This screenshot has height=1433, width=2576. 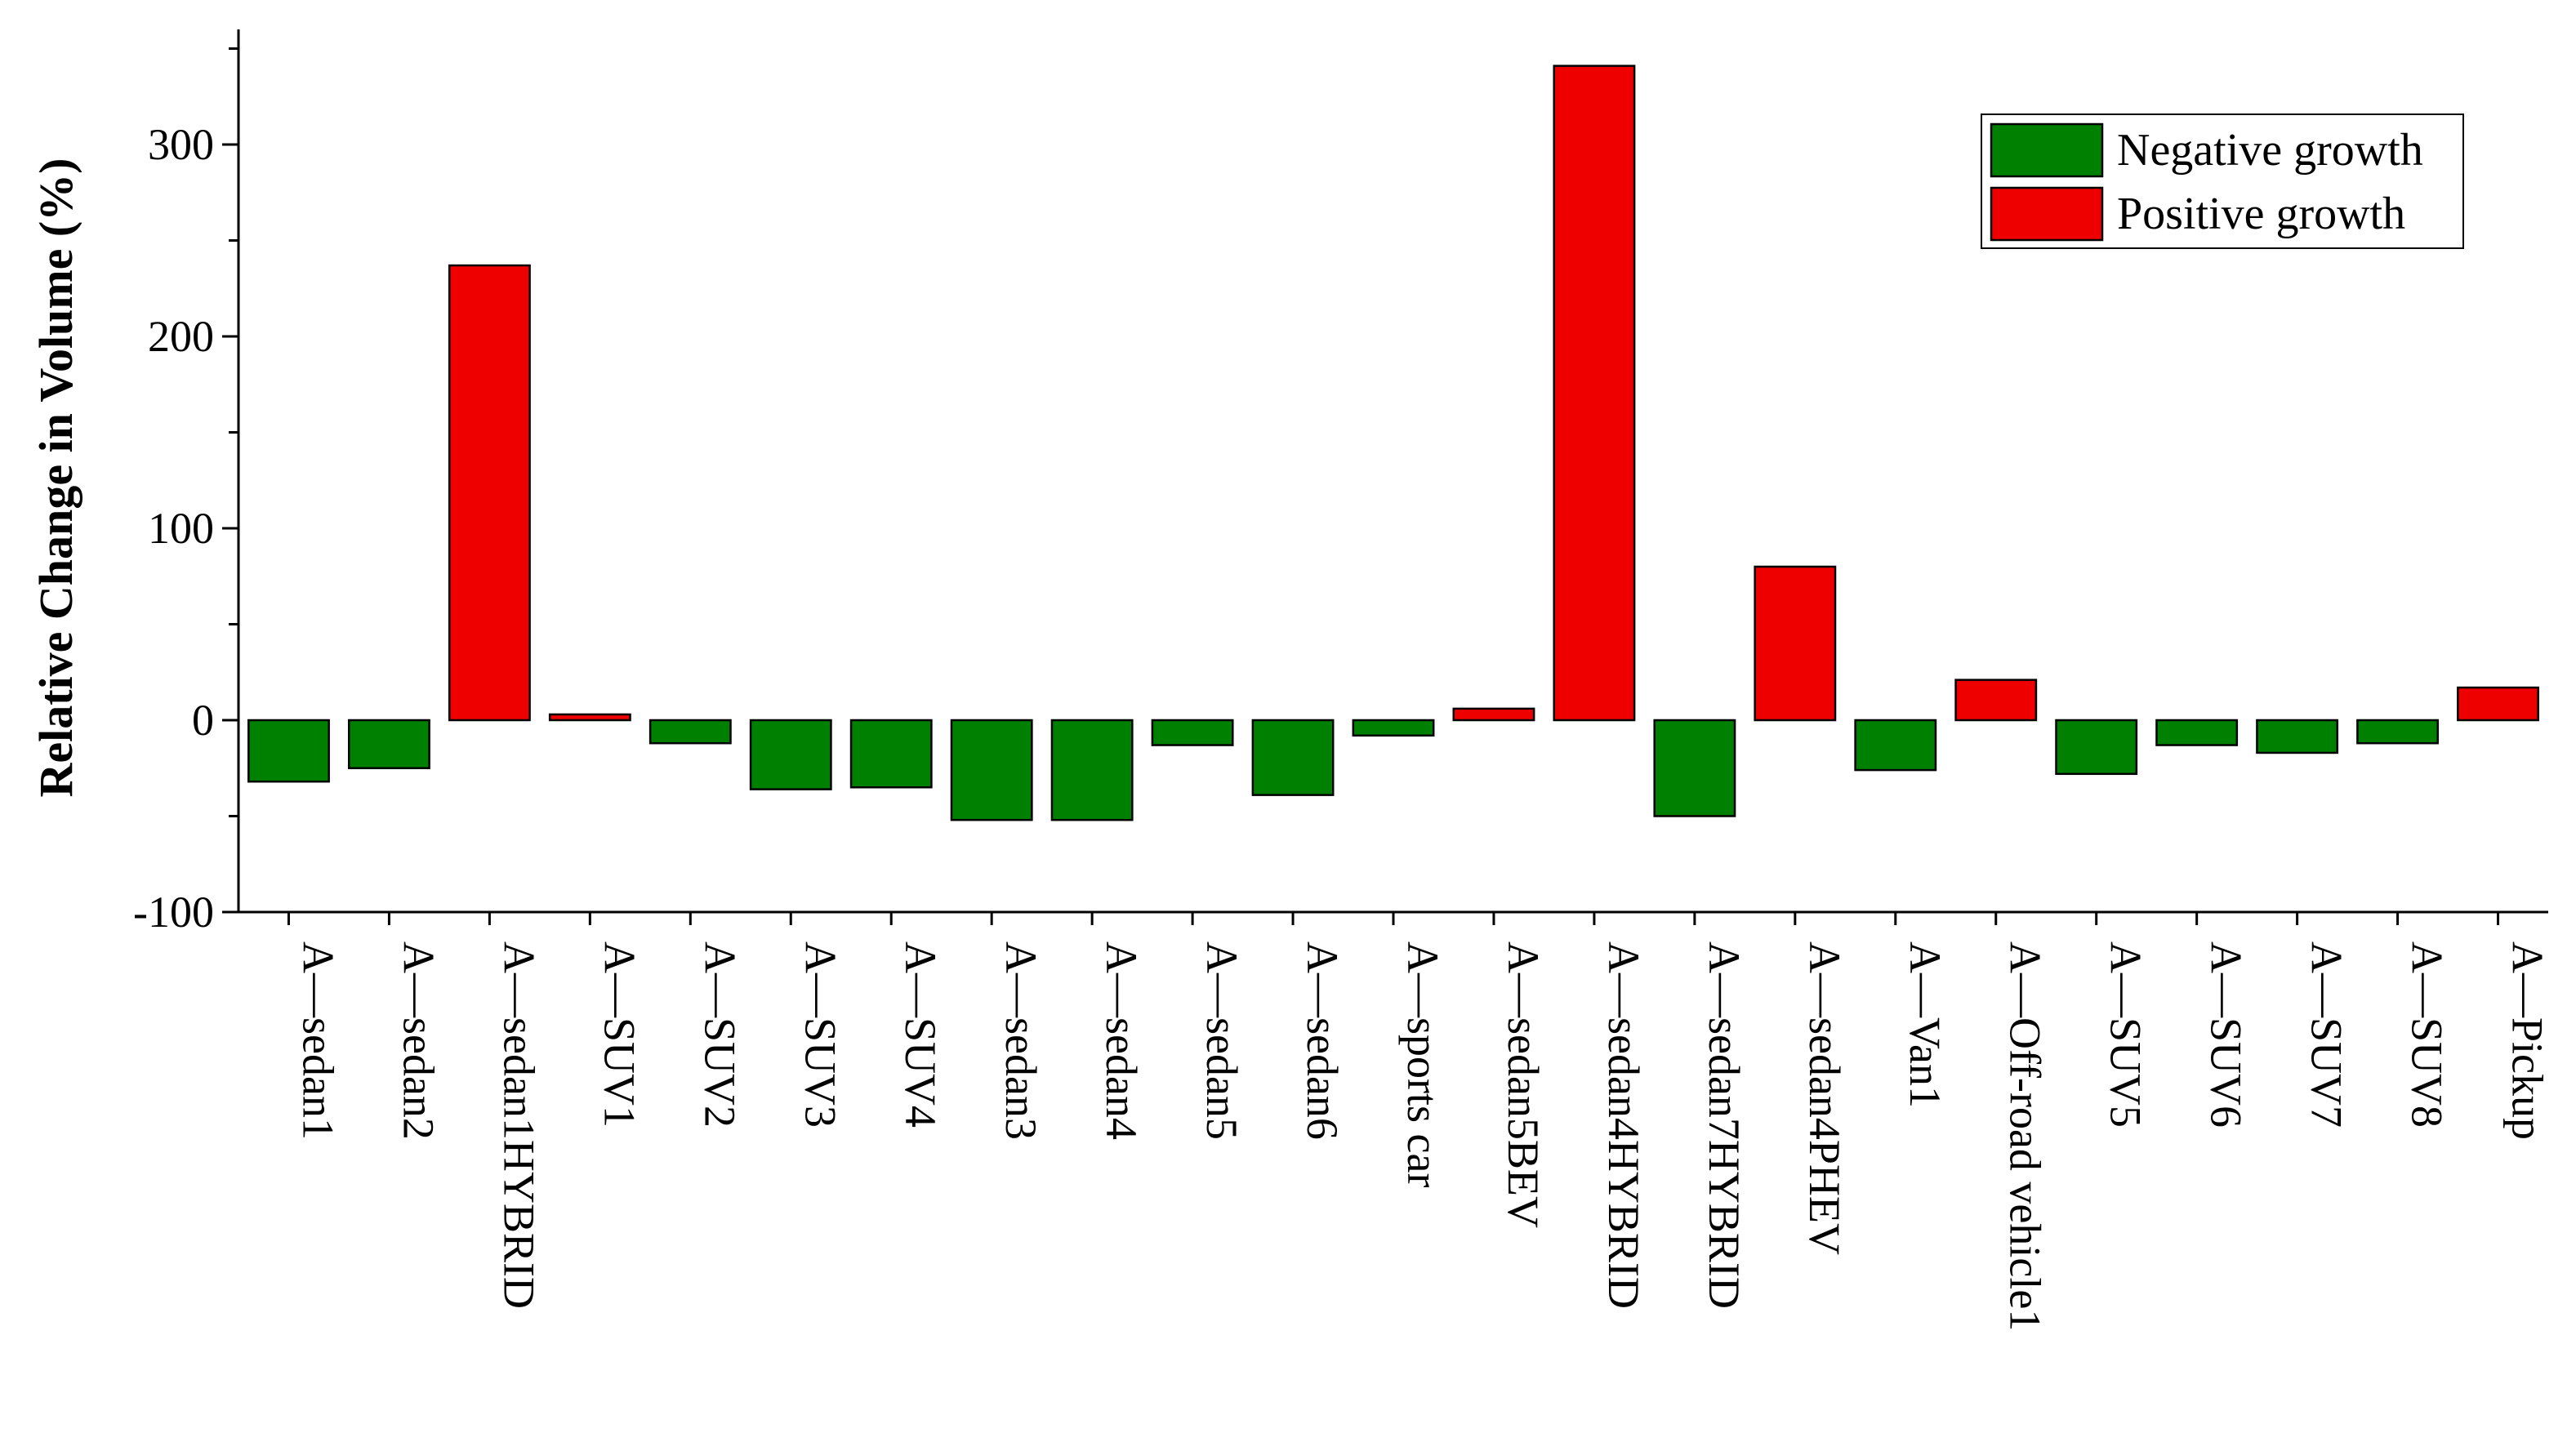 I want to click on y-axis: -100 0 100 200 300, so click(x=186, y=483).